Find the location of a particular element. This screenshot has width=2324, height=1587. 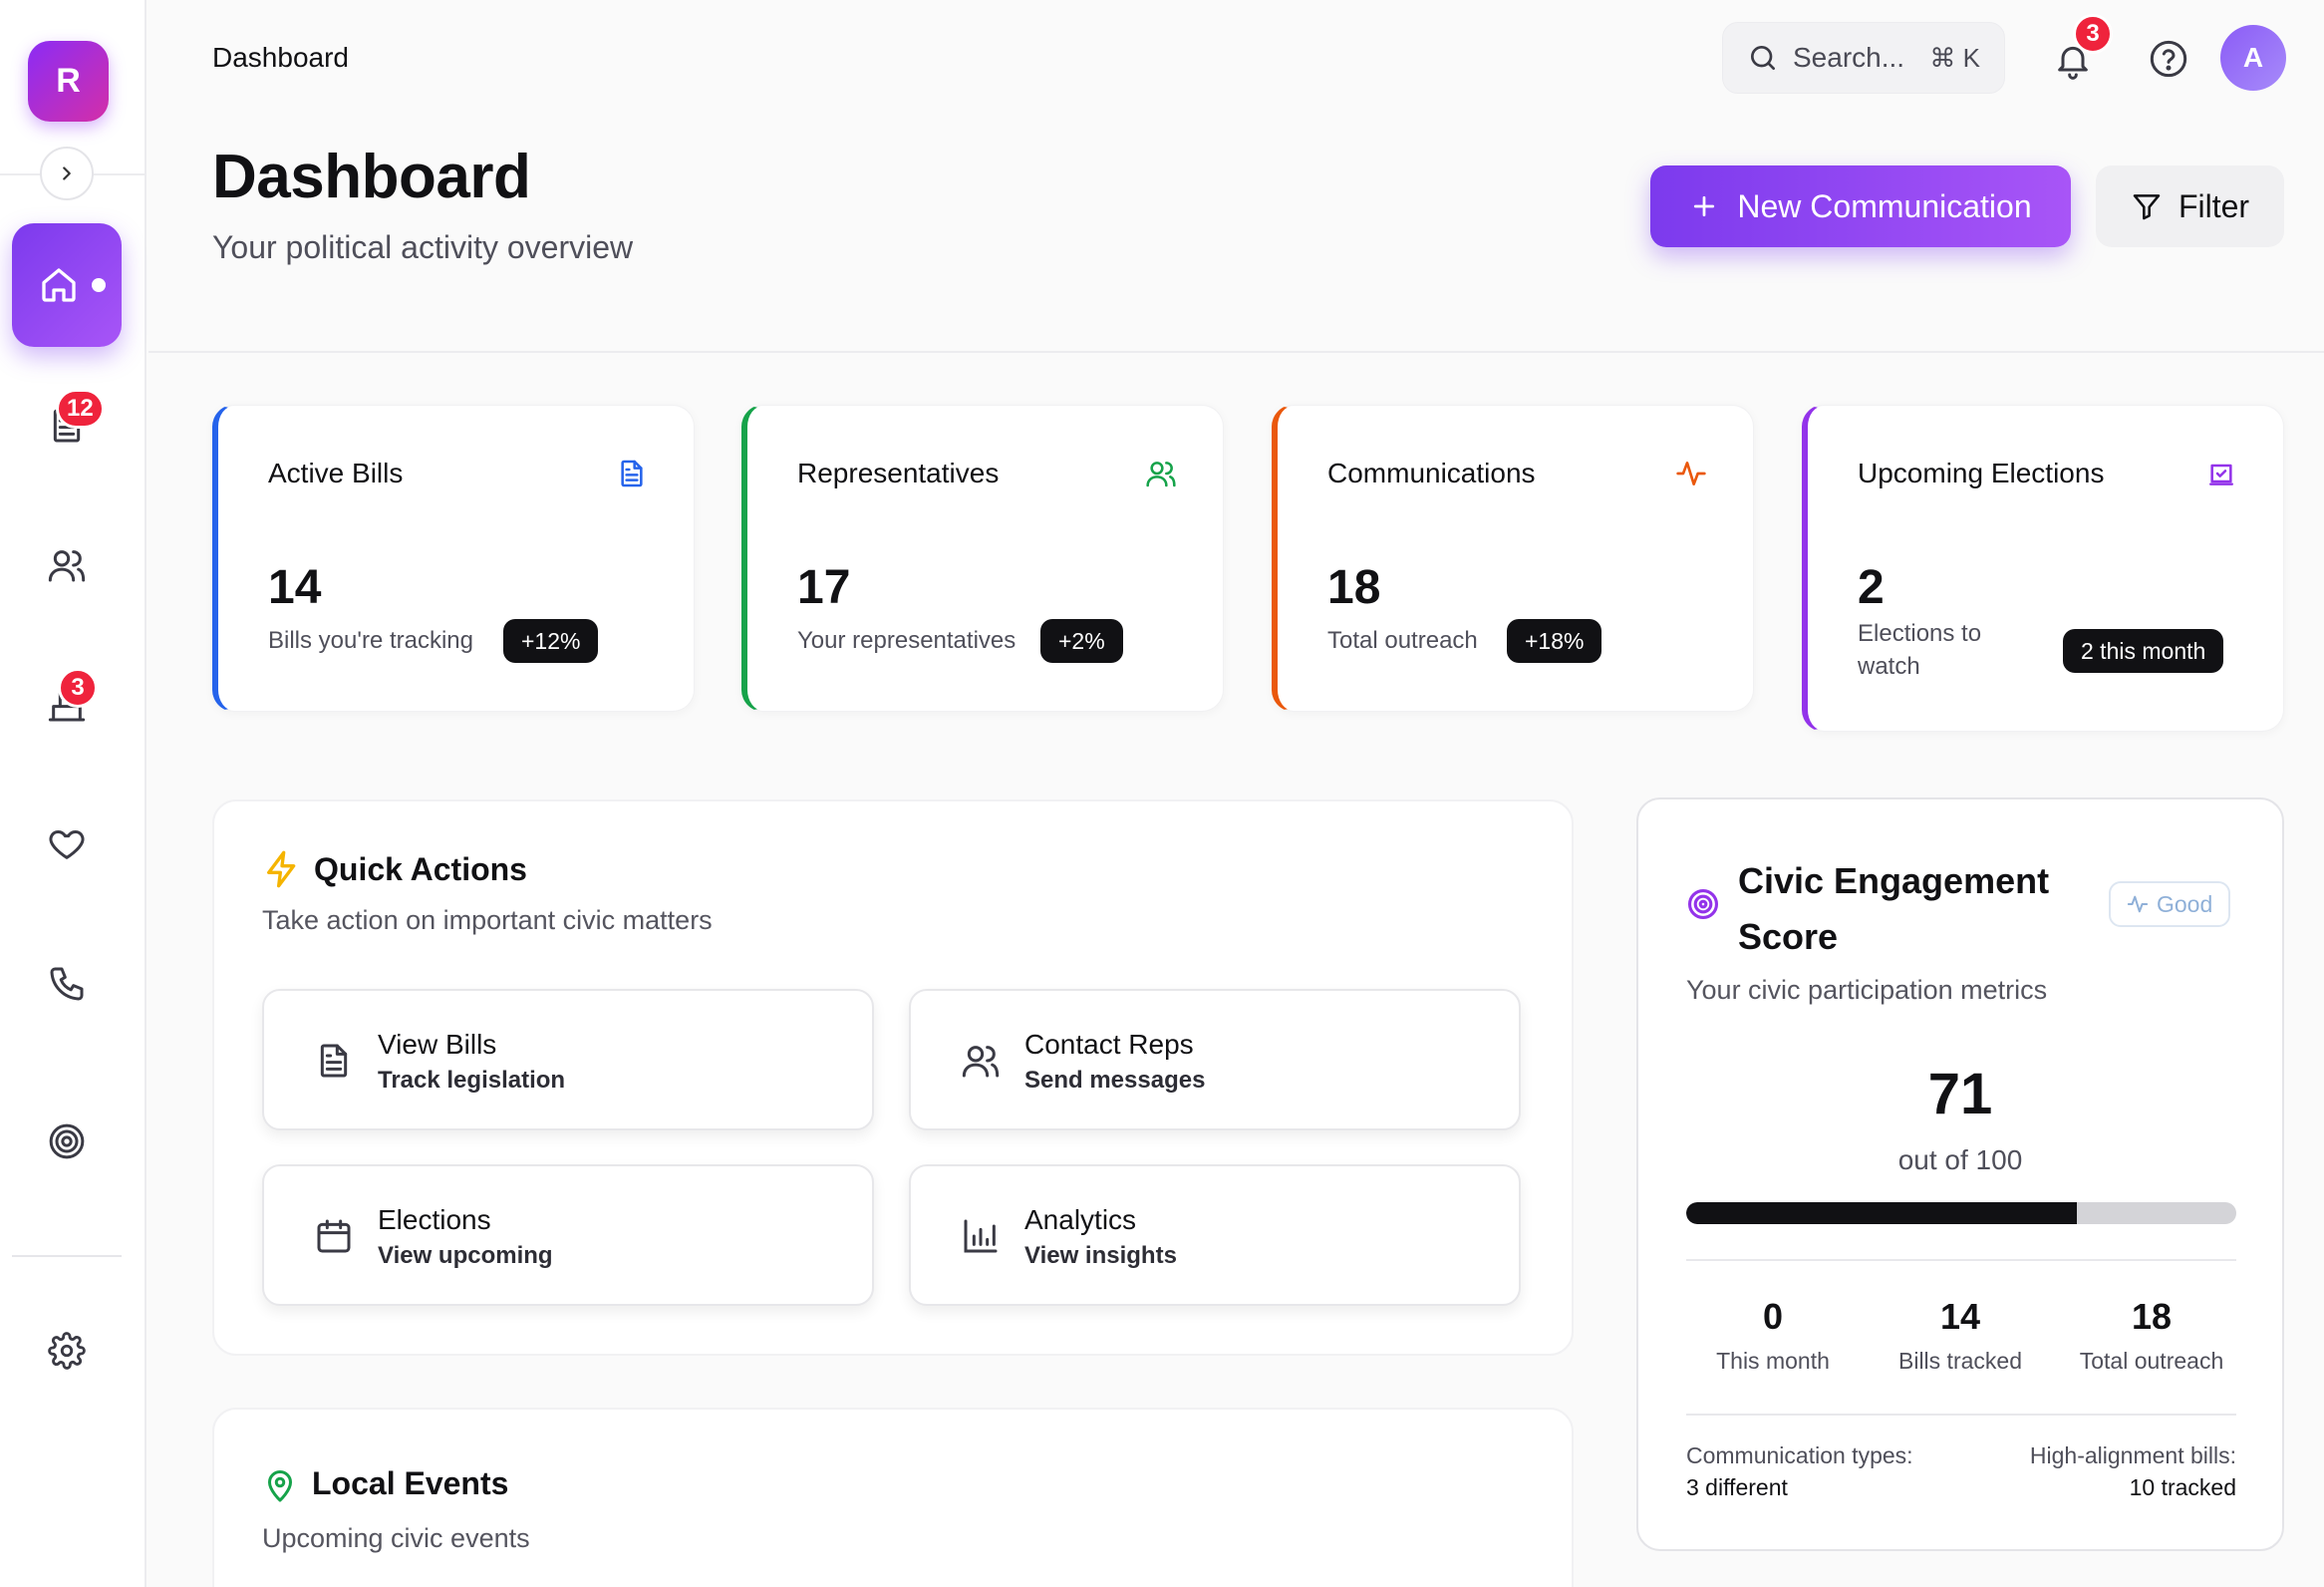

score-rating-label: Good is located at coordinates (2185, 903).